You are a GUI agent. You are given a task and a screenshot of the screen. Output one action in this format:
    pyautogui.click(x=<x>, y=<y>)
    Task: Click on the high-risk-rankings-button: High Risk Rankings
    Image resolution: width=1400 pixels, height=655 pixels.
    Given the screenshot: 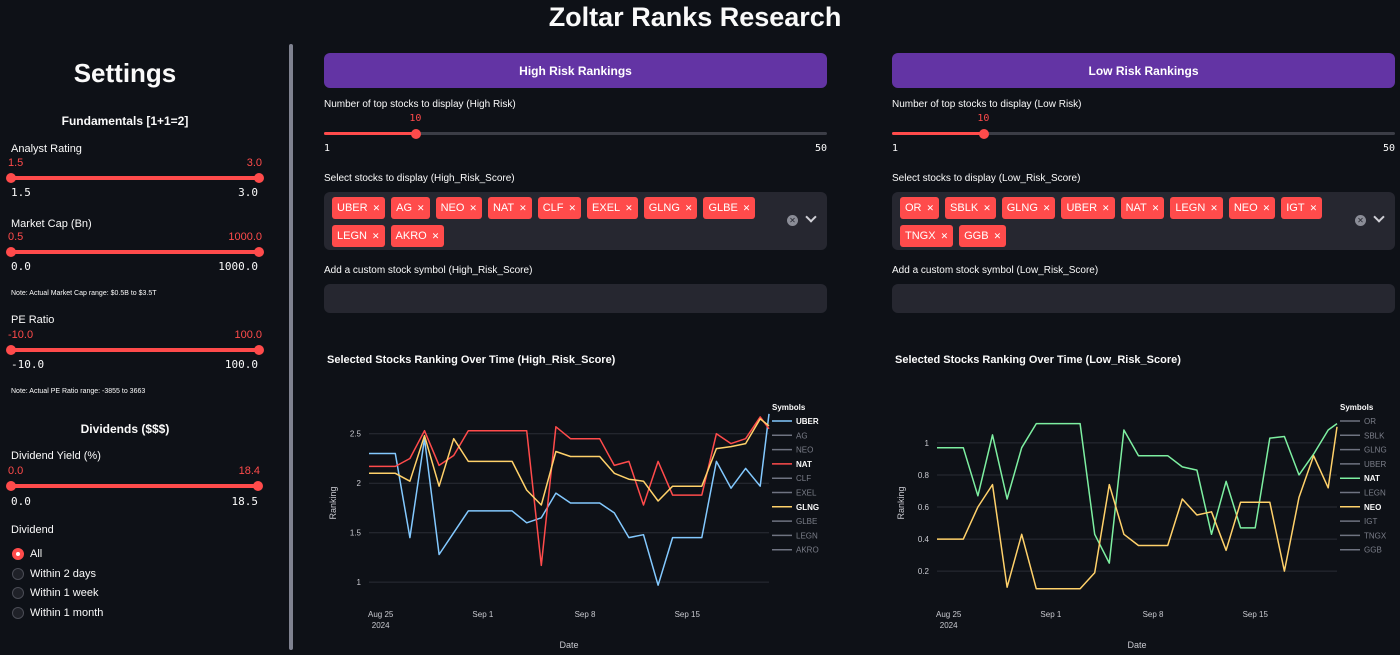 What is the action you would take?
    pyautogui.click(x=575, y=70)
    